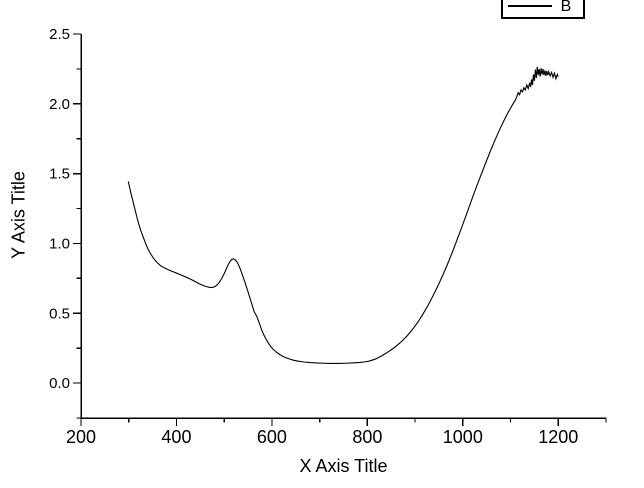  What do you see at coordinates (558, 437) in the screenshot?
I see `x-tick-label: 1200` at bounding box center [558, 437].